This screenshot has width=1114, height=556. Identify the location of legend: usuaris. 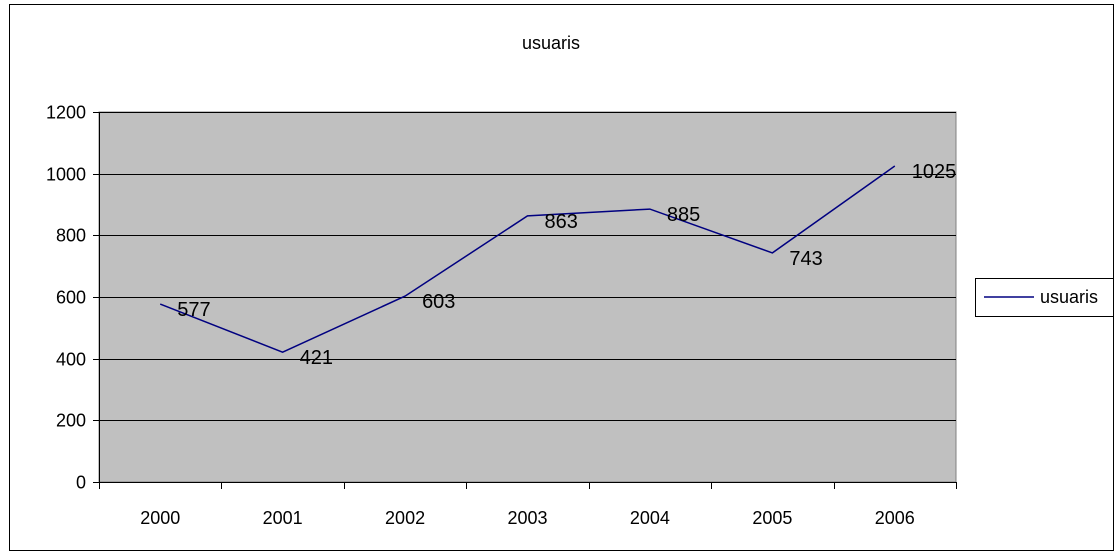
(1045, 298).